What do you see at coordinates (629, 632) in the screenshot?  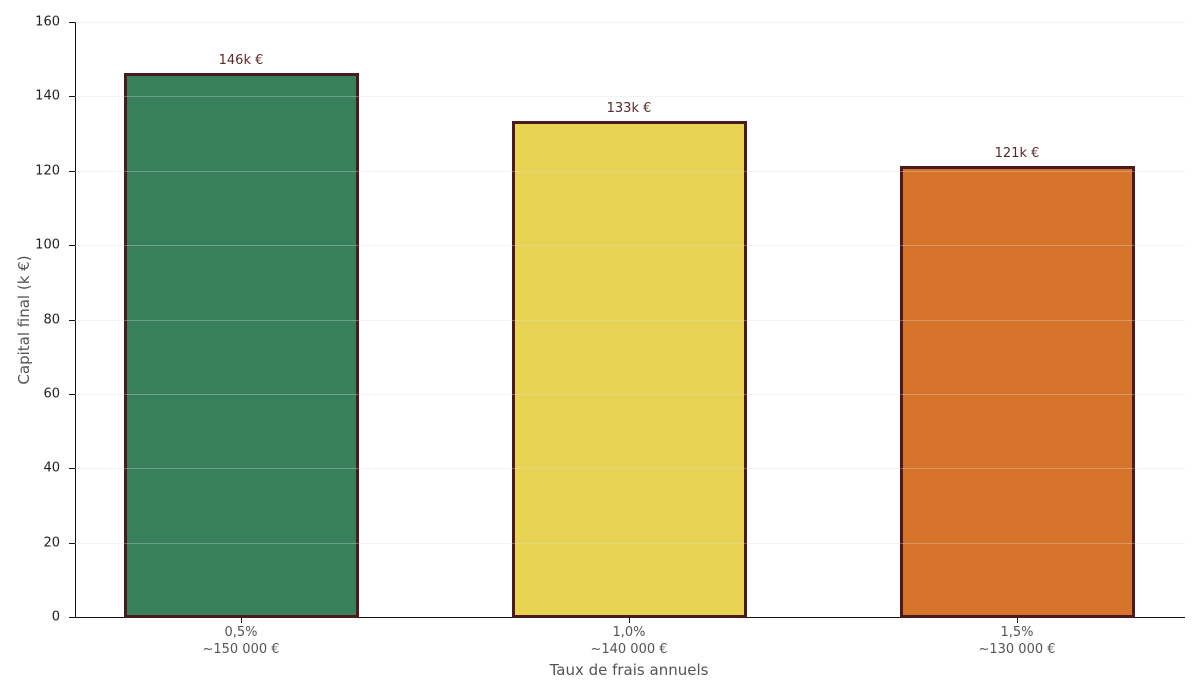 I see `category-label: 1,0%` at bounding box center [629, 632].